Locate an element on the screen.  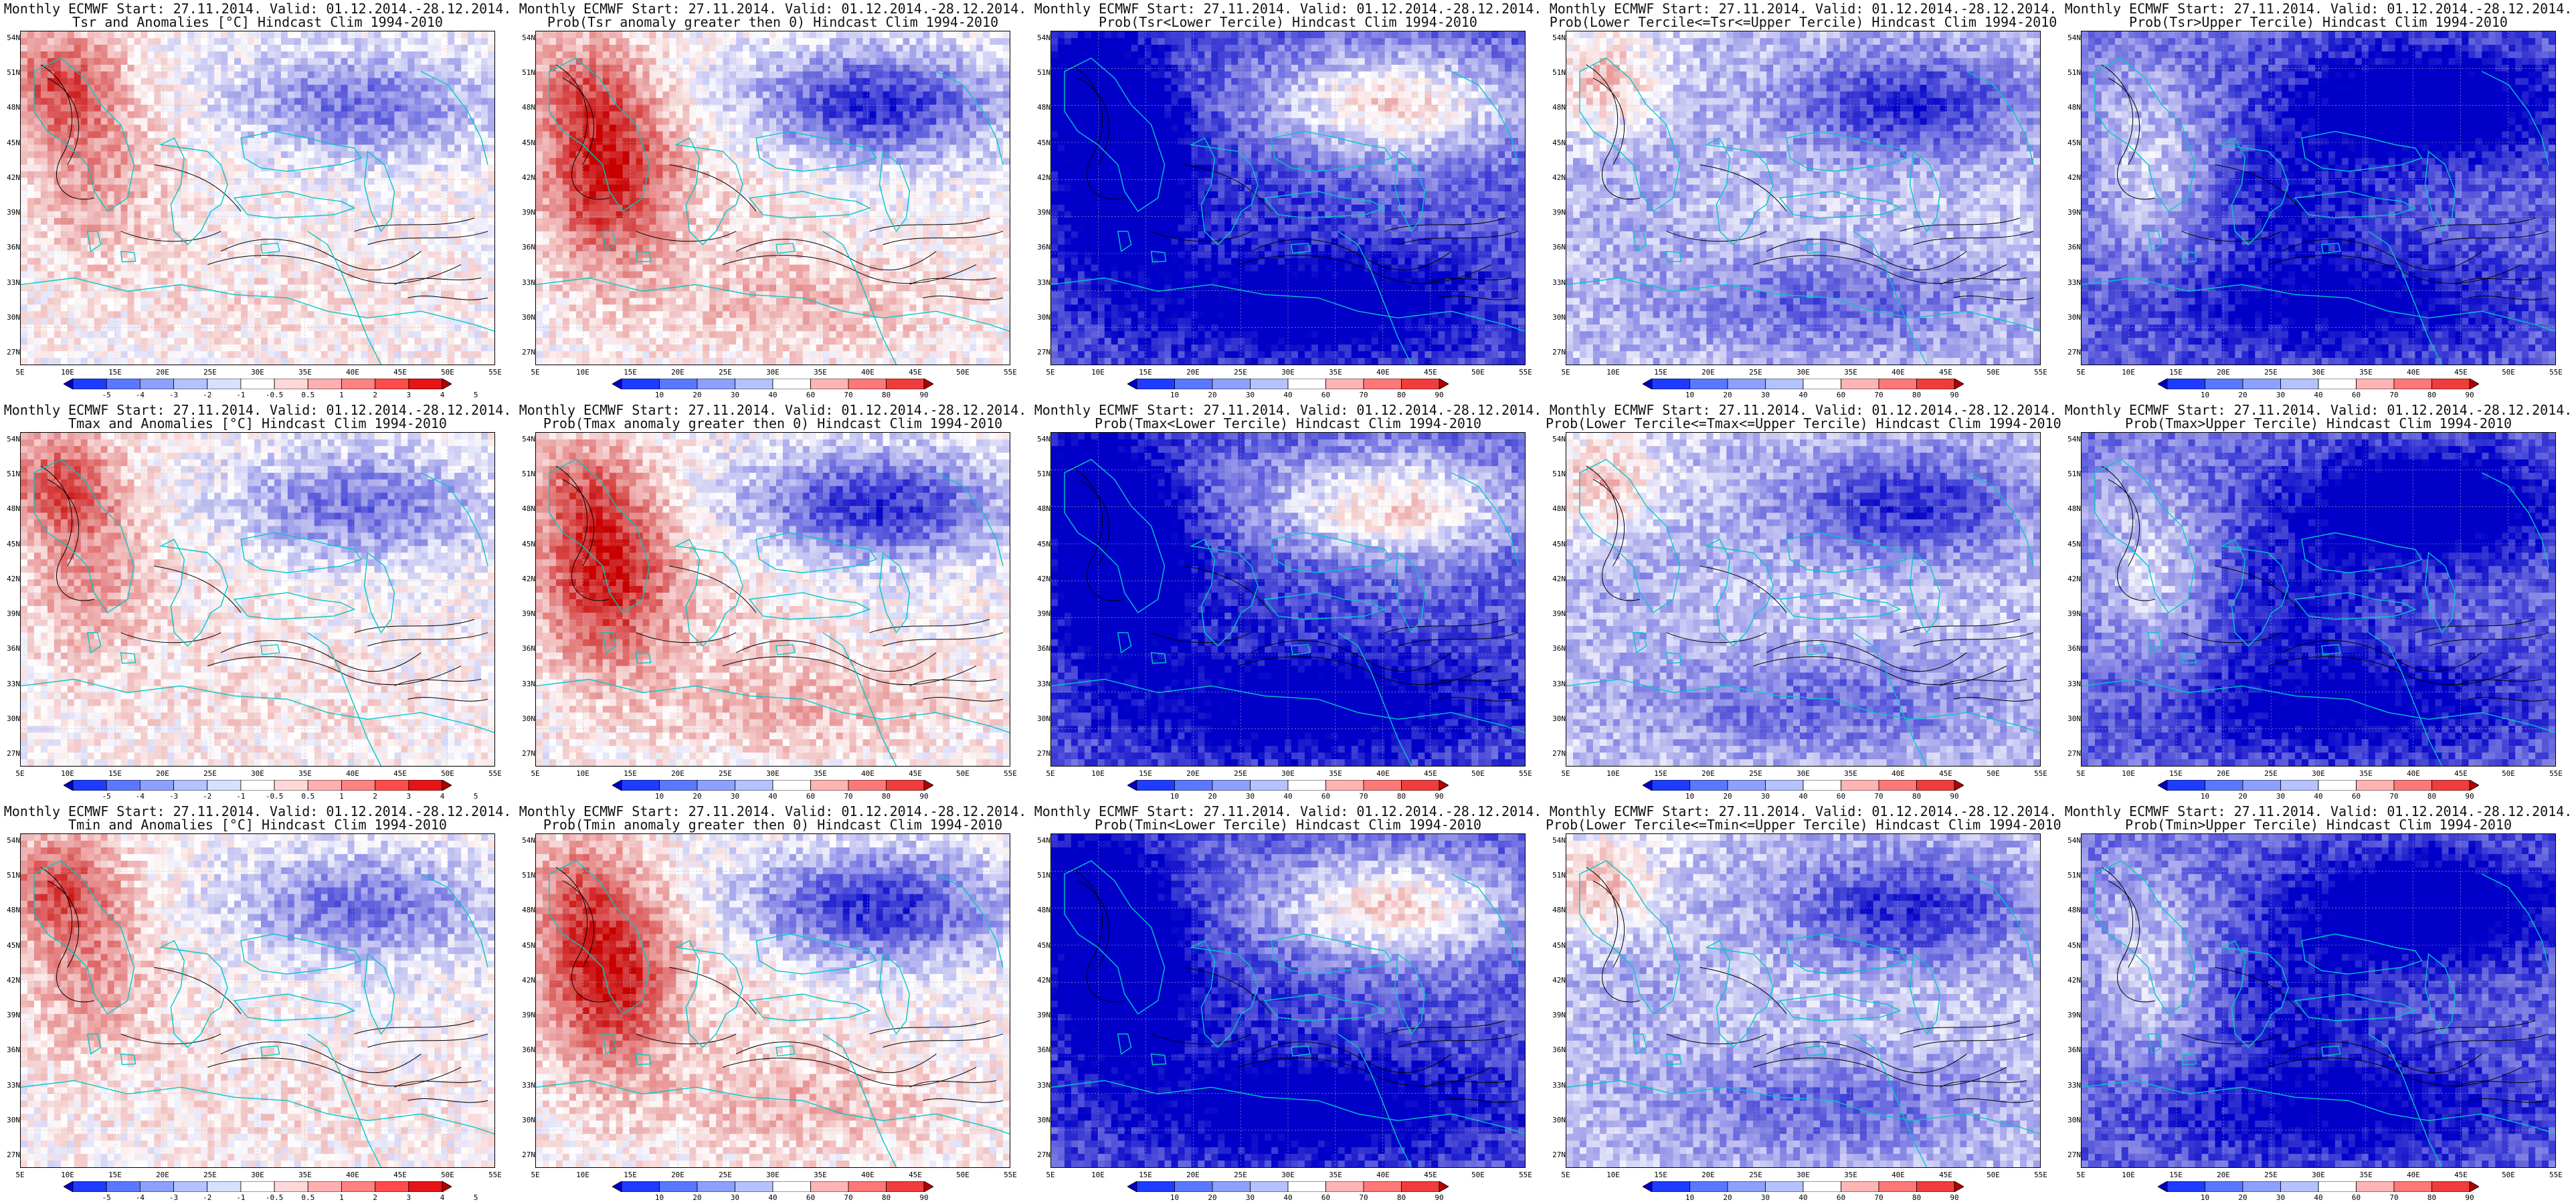
colorbar-tick-label: 10 is located at coordinates (1690, 395).